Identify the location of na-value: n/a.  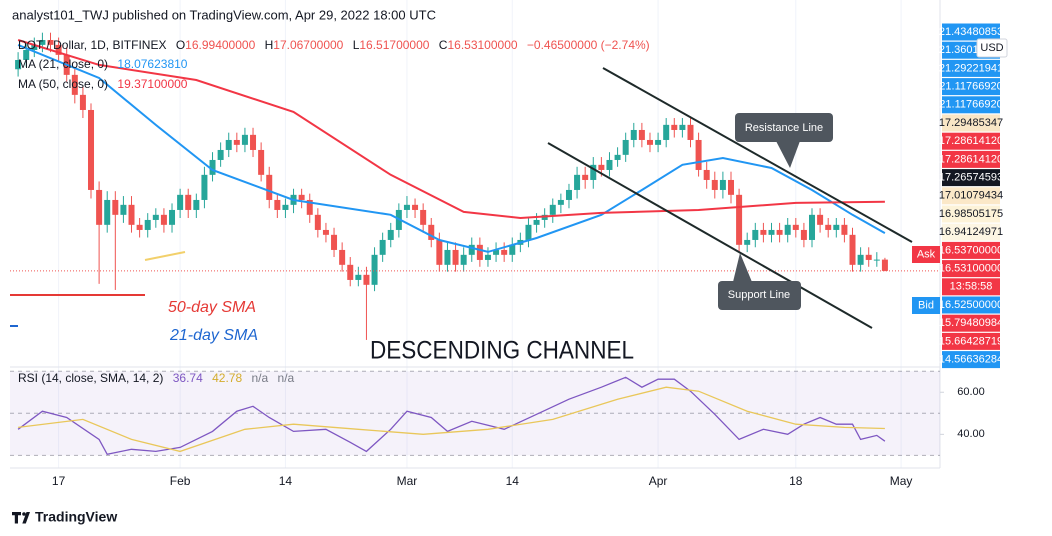
(286, 378).